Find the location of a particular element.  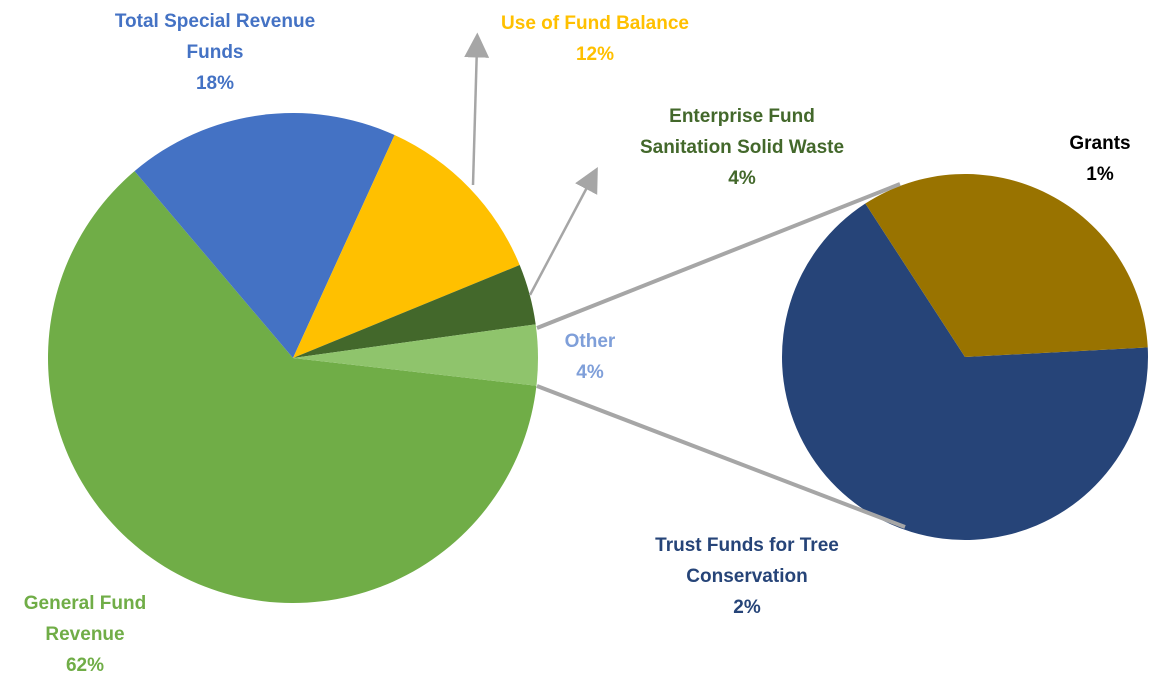

data-label: Trust Funds for Tree Conservation 2% is located at coordinates (747, 576).